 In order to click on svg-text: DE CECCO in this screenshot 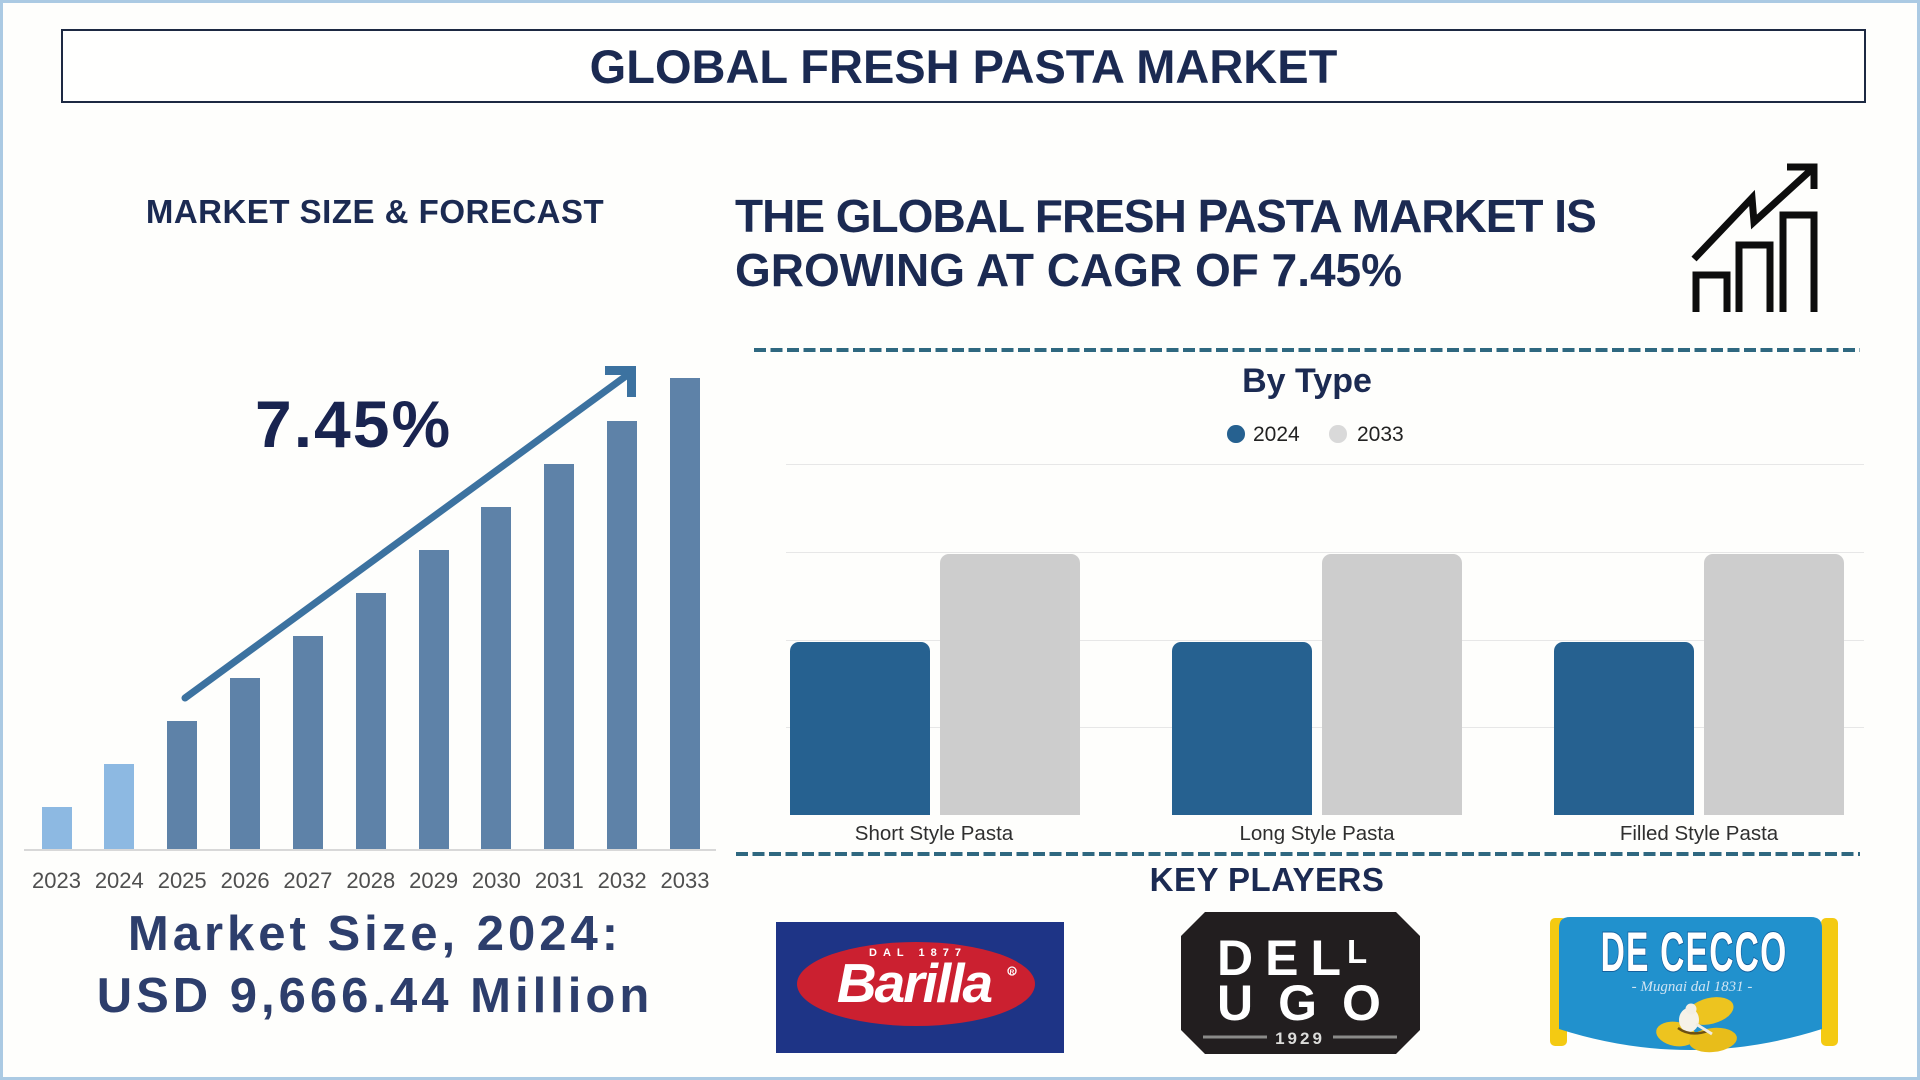, I will do `click(1694, 951)`.